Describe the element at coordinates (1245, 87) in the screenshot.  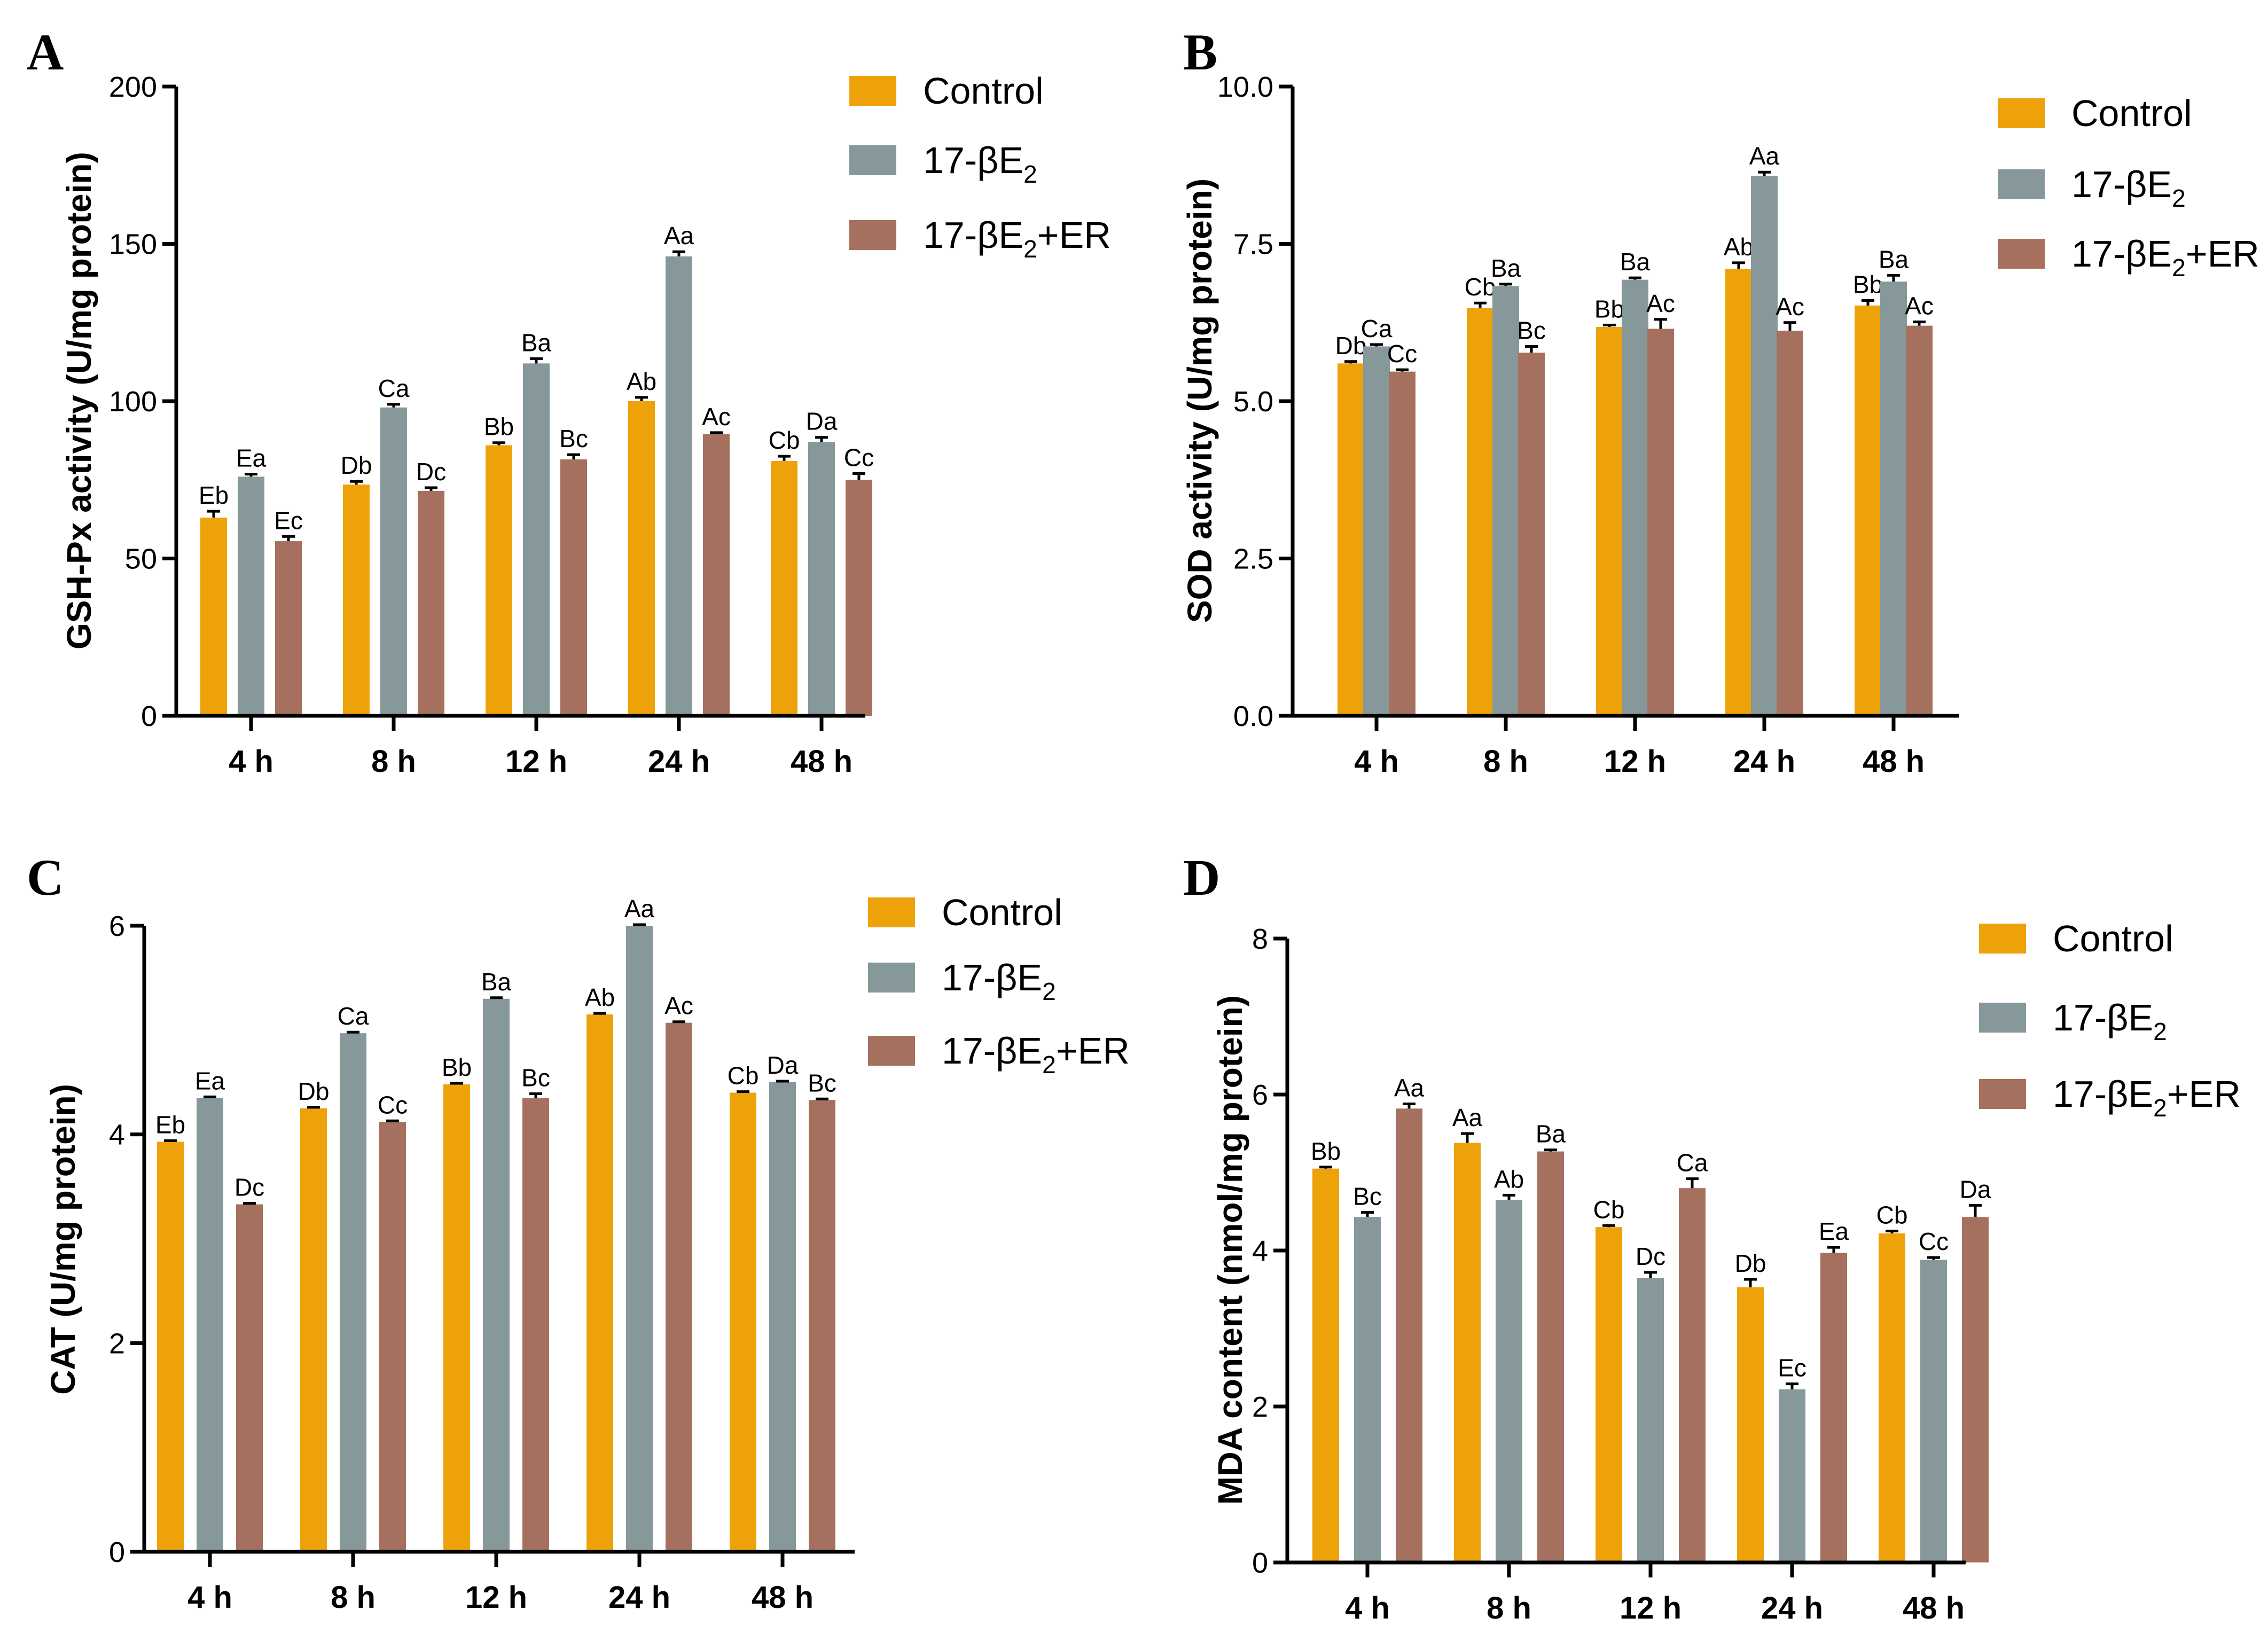
I see `y-tick-label: 10.0` at that location.